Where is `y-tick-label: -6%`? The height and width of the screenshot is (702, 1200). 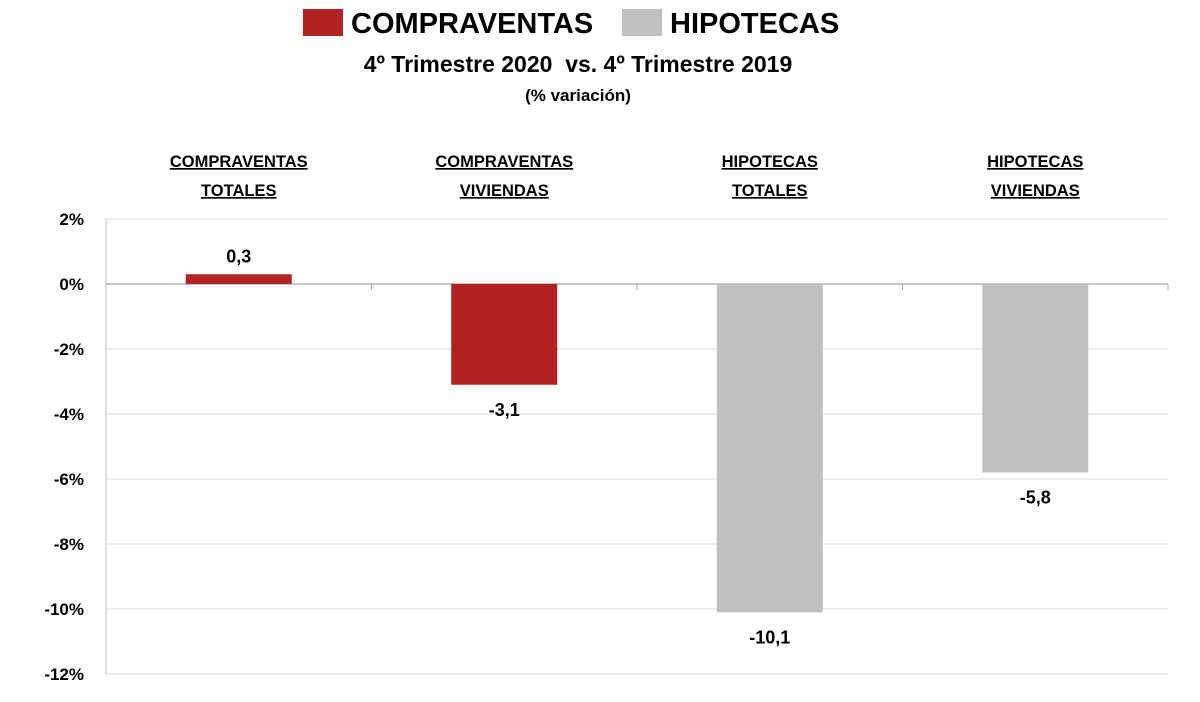
y-tick-label: -6% is located at coordinates (69, 479).